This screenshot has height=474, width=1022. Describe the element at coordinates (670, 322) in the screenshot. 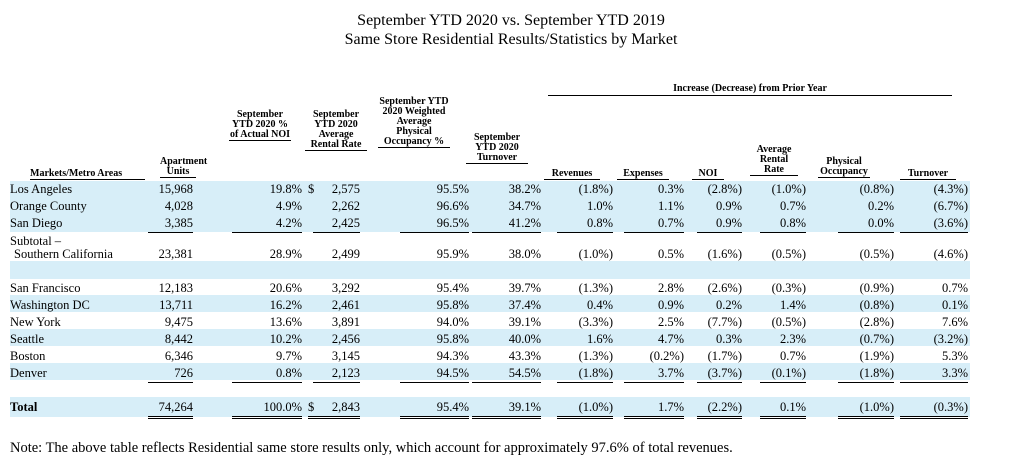

I see `cell-expenses: 2.5%` at that location.